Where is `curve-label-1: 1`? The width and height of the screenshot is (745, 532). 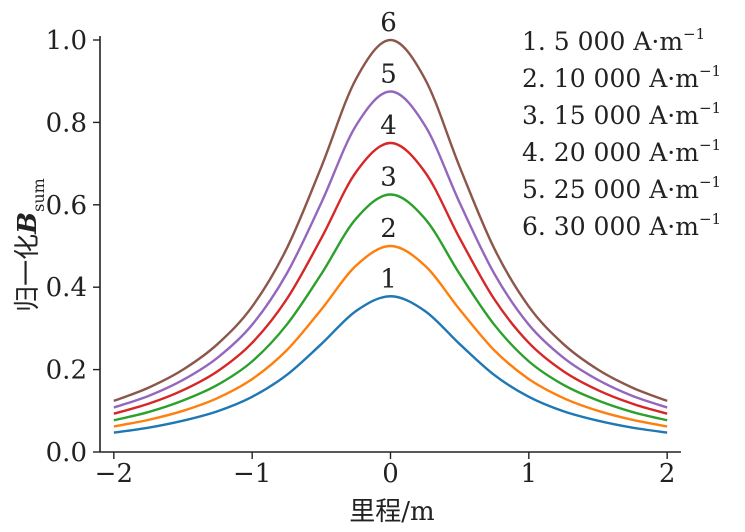 curve-label-1: 1 is located at coordinates (388, 279).